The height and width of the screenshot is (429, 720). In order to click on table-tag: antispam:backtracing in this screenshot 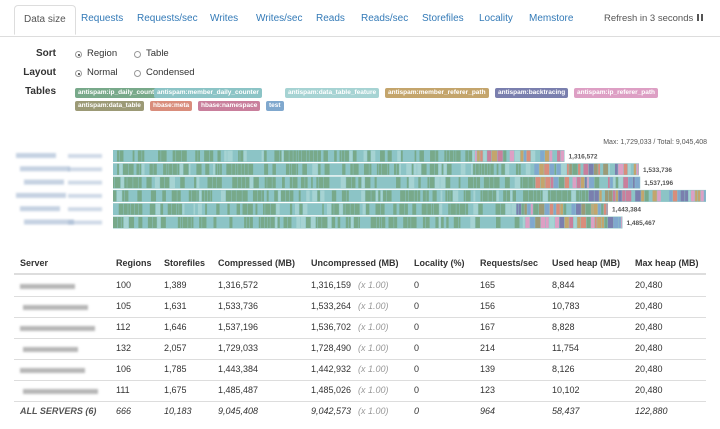, I will do `click(532, 93)`.